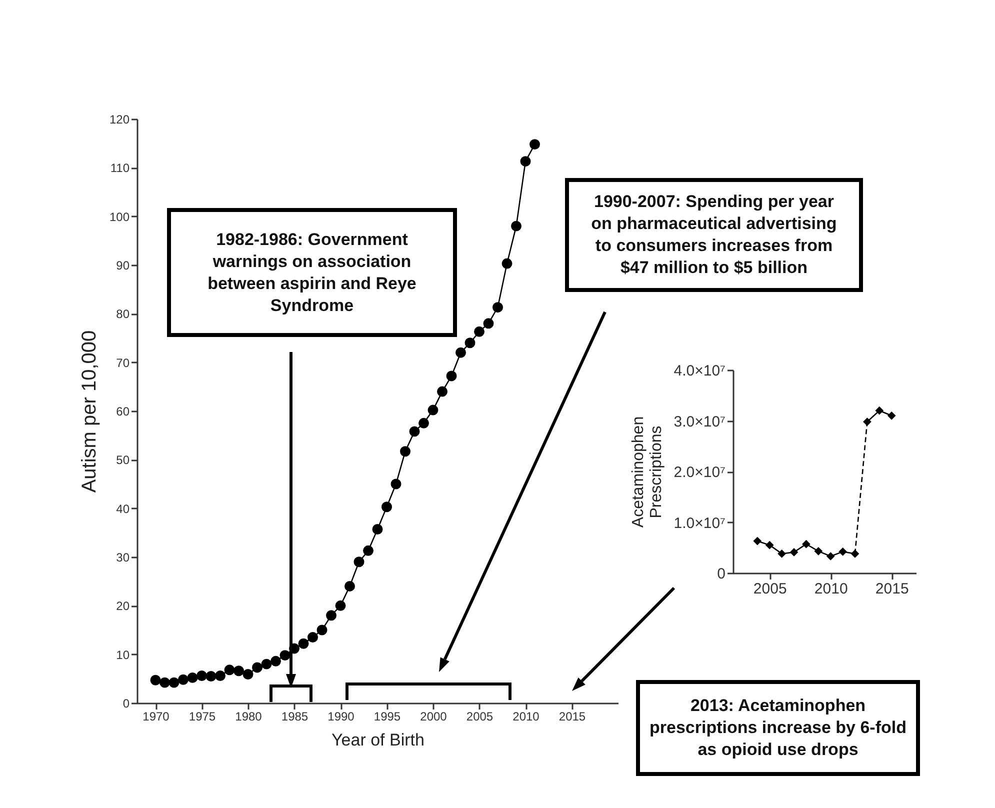 The height and width of the screenshot is (808, 995). What do you see at coordinates (123, 655) in the screenshot?
I see `y-tick-label: 10` at bounding box center [123, 655].